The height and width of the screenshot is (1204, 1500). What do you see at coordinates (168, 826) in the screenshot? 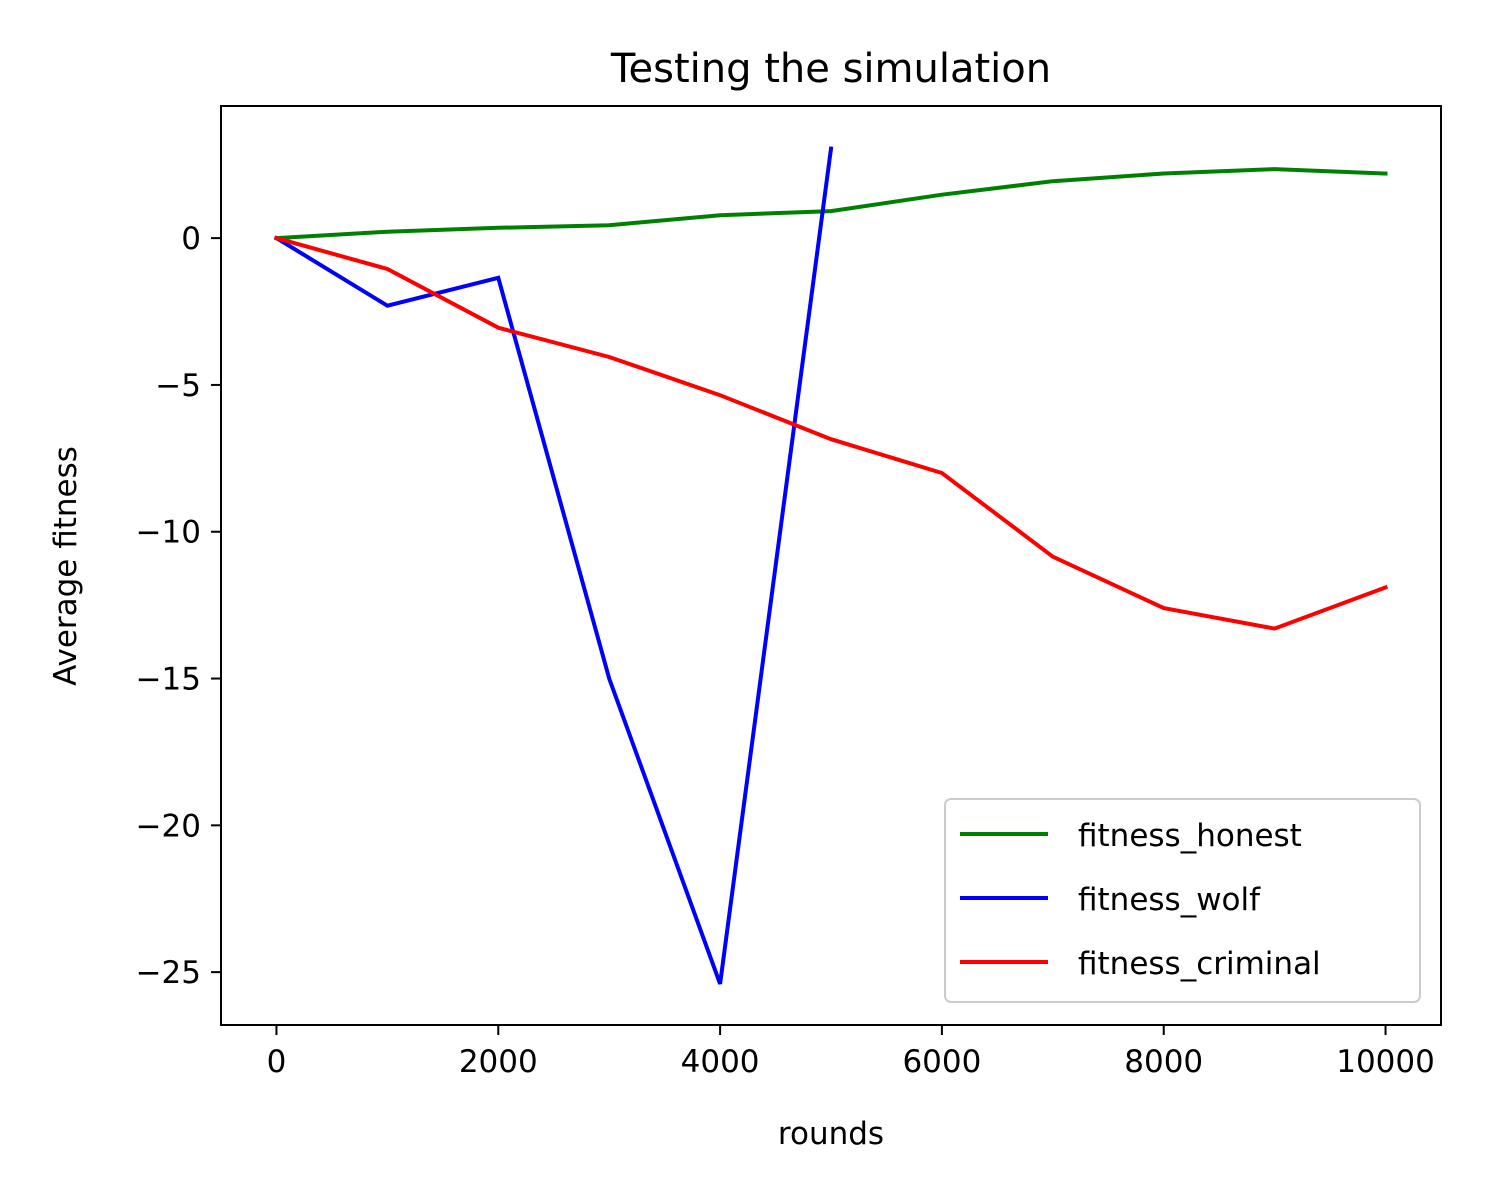
I see `y-tick-label: −20` at bounding box center [168, 826].